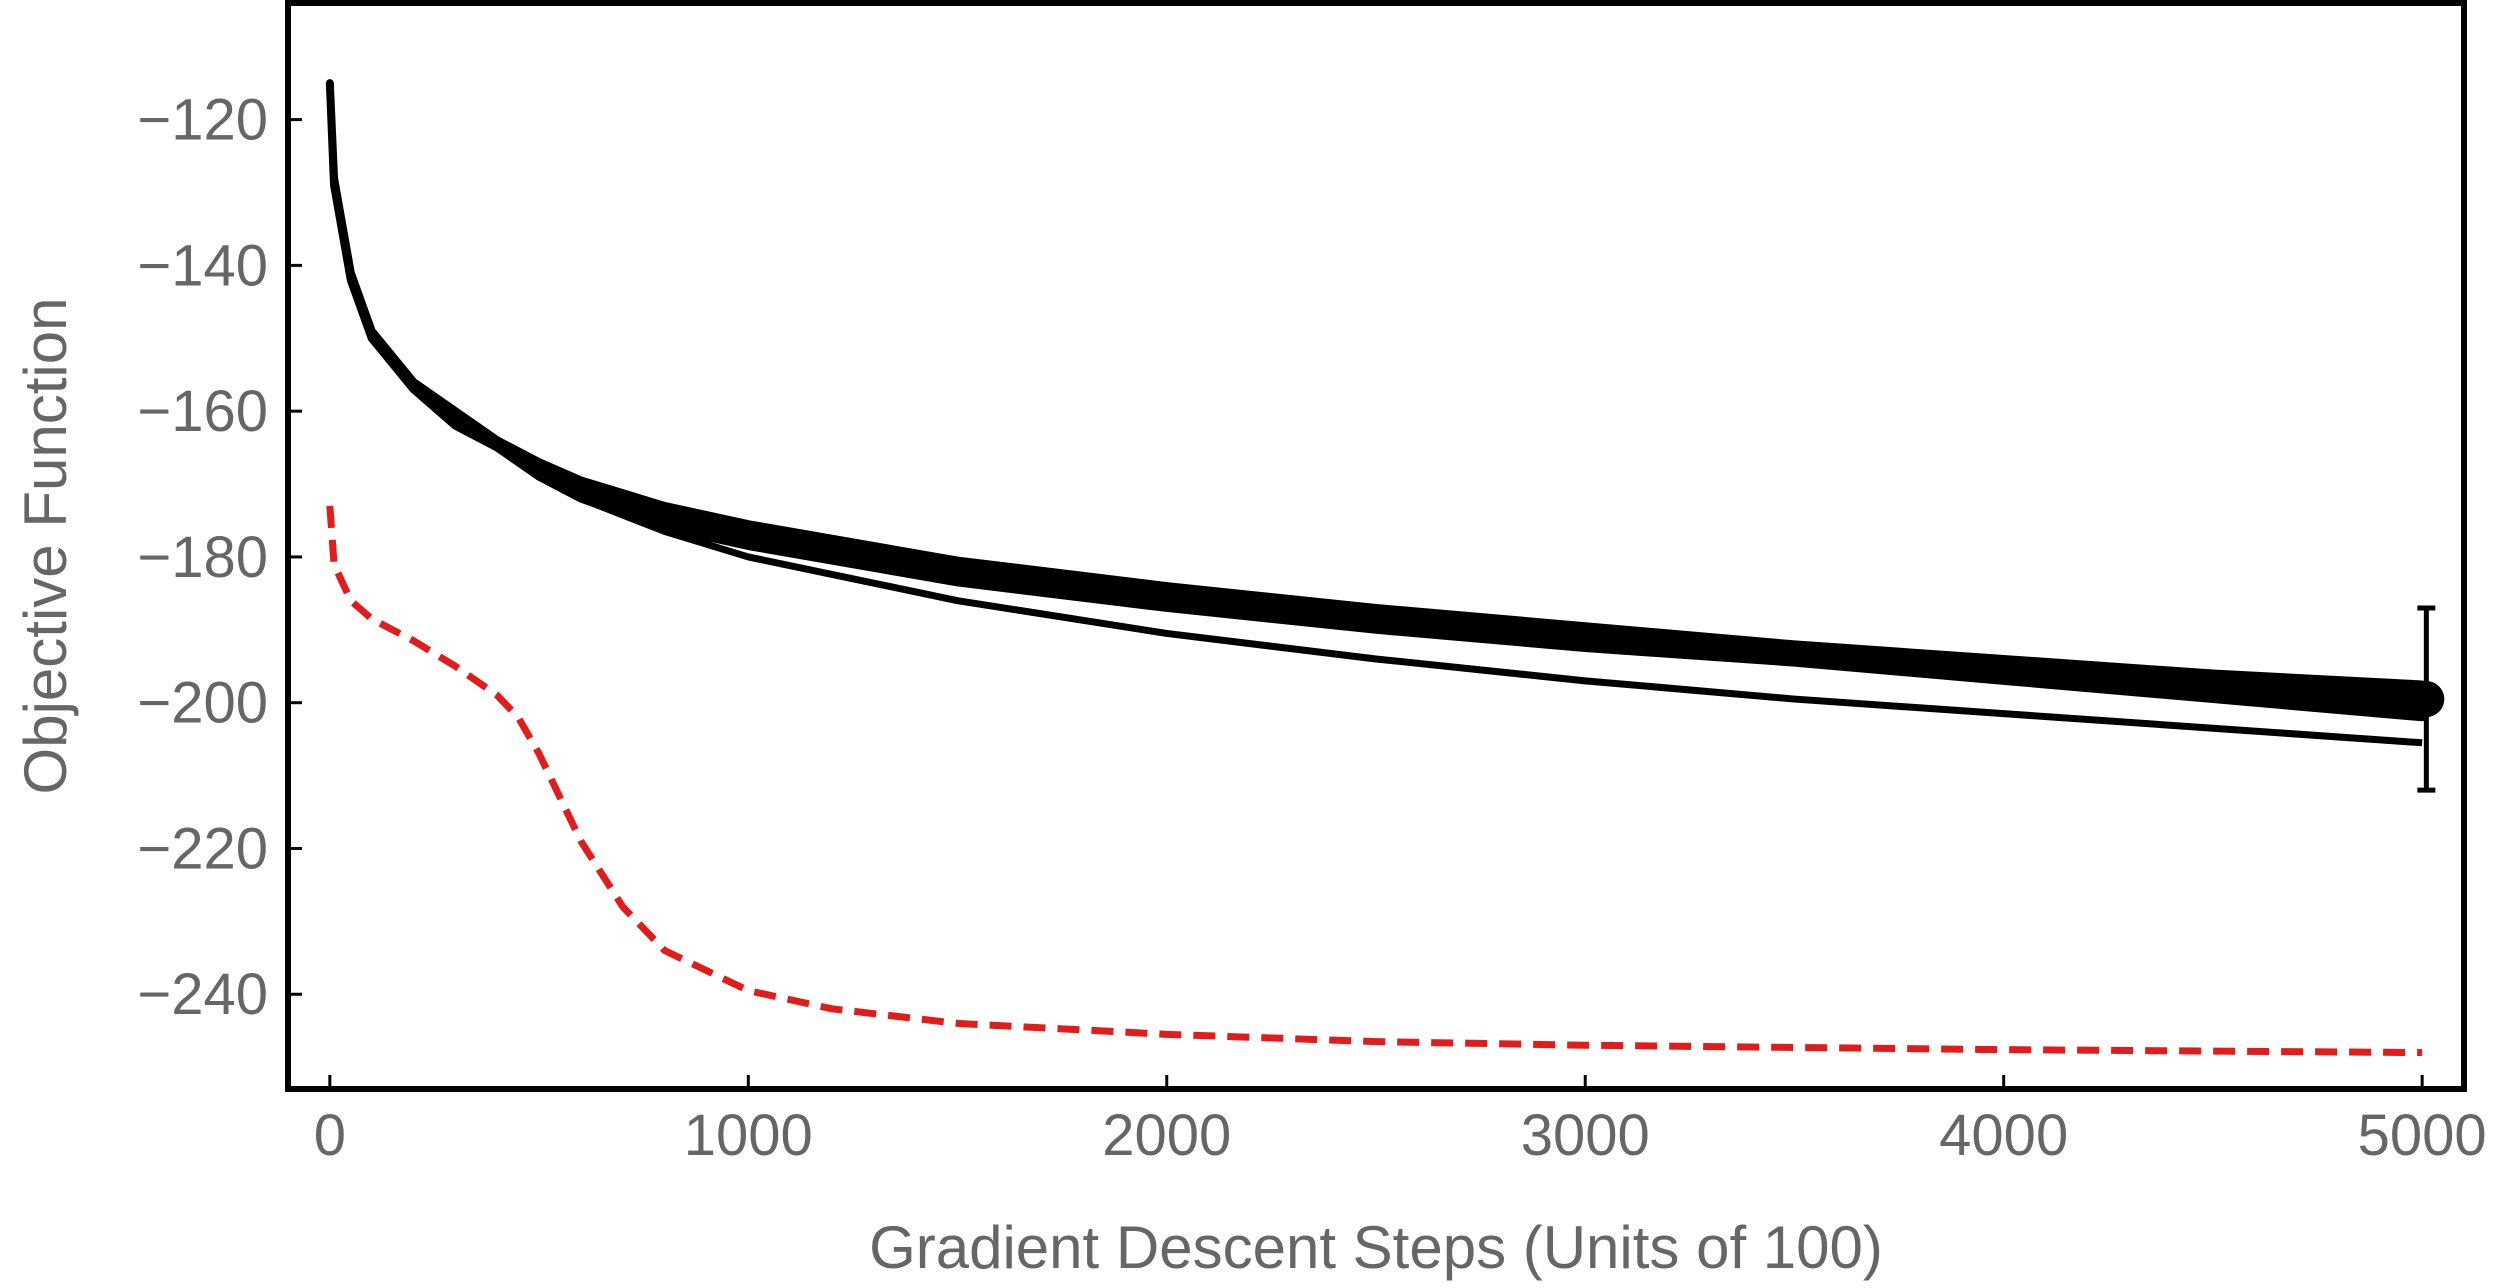 The height and width of the screenshot is (1288, 2500). Describe the element at coordinates (202, 265) in the screenshot. I see `y-tick-label: −140` at that location.